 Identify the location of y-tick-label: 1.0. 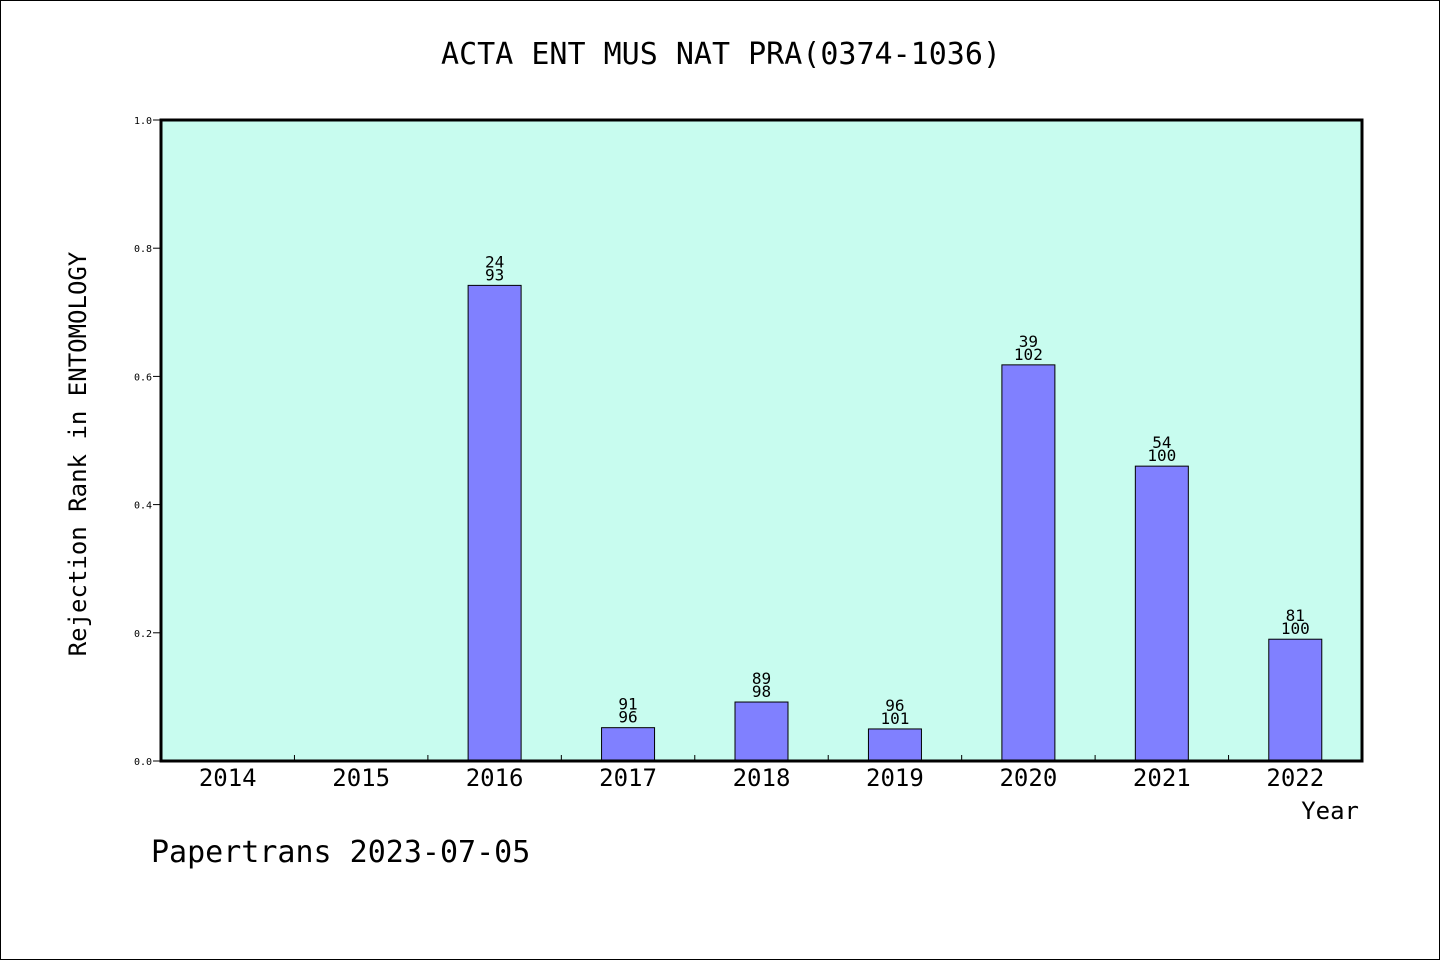
(143, 121).